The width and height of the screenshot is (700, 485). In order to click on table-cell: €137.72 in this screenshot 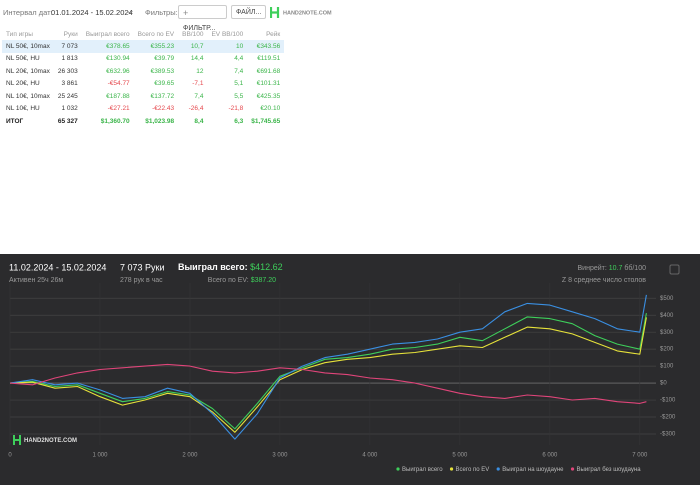, I will do `click(162, 96)`.